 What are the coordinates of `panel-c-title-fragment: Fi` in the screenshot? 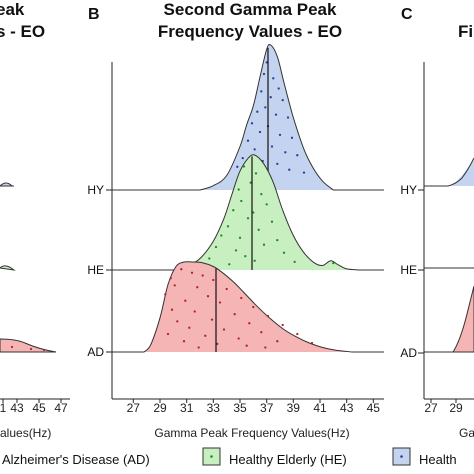 It's located at (465, 31).